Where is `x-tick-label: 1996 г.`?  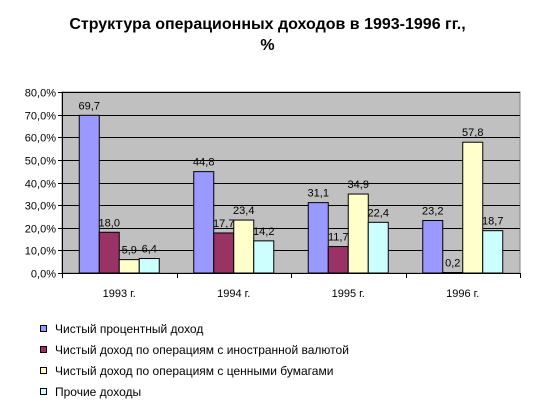
x-tick-label: 1996 г. is located at coordinates (462, 294).